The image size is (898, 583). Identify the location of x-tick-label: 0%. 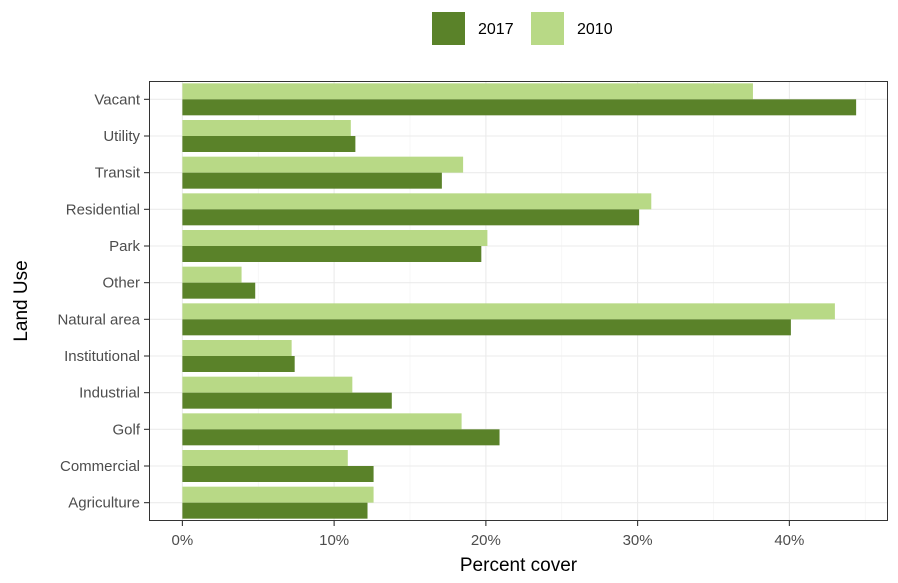
(183, 540).